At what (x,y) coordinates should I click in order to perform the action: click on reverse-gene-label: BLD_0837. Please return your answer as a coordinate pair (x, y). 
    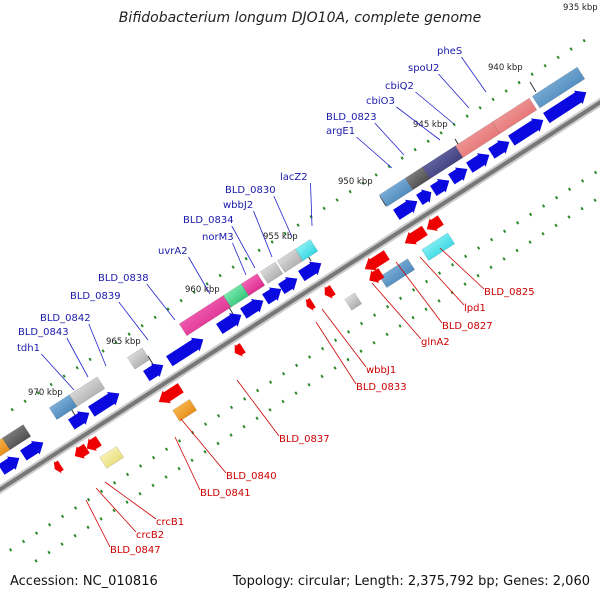
    Looking at the image, I should click on (304, 439).